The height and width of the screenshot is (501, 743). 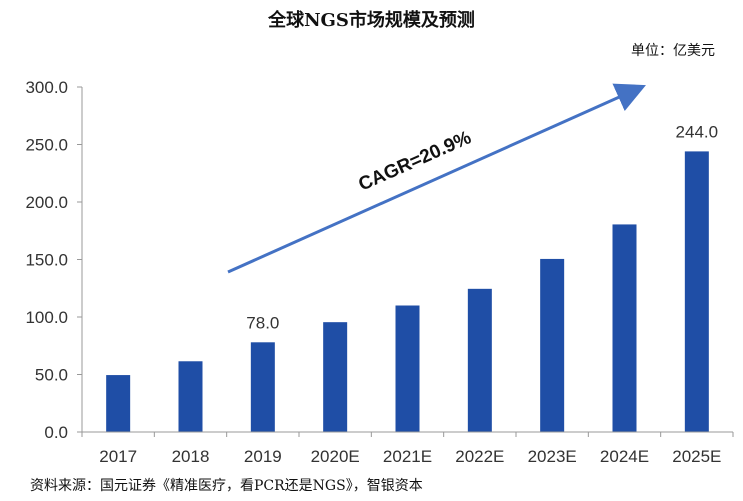 What do you see at coordinates (262, 387) in the screenshot?
I see `bar-2019` at bounding box center [262, 387].